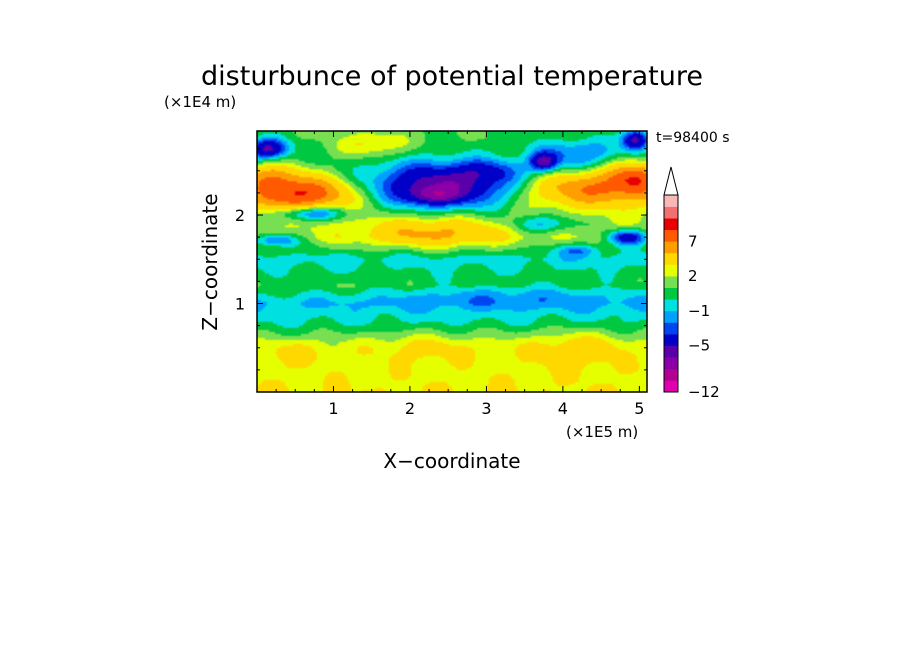  I want to click on x-axis-title: X−coordinate, so click(451, 461).